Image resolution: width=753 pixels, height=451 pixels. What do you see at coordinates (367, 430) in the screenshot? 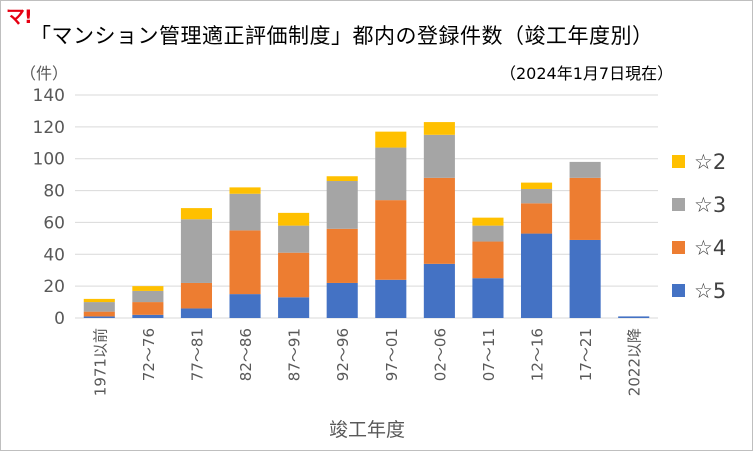
I see `x-axis-label: 竣工年度` at bounding box center [367, 430].